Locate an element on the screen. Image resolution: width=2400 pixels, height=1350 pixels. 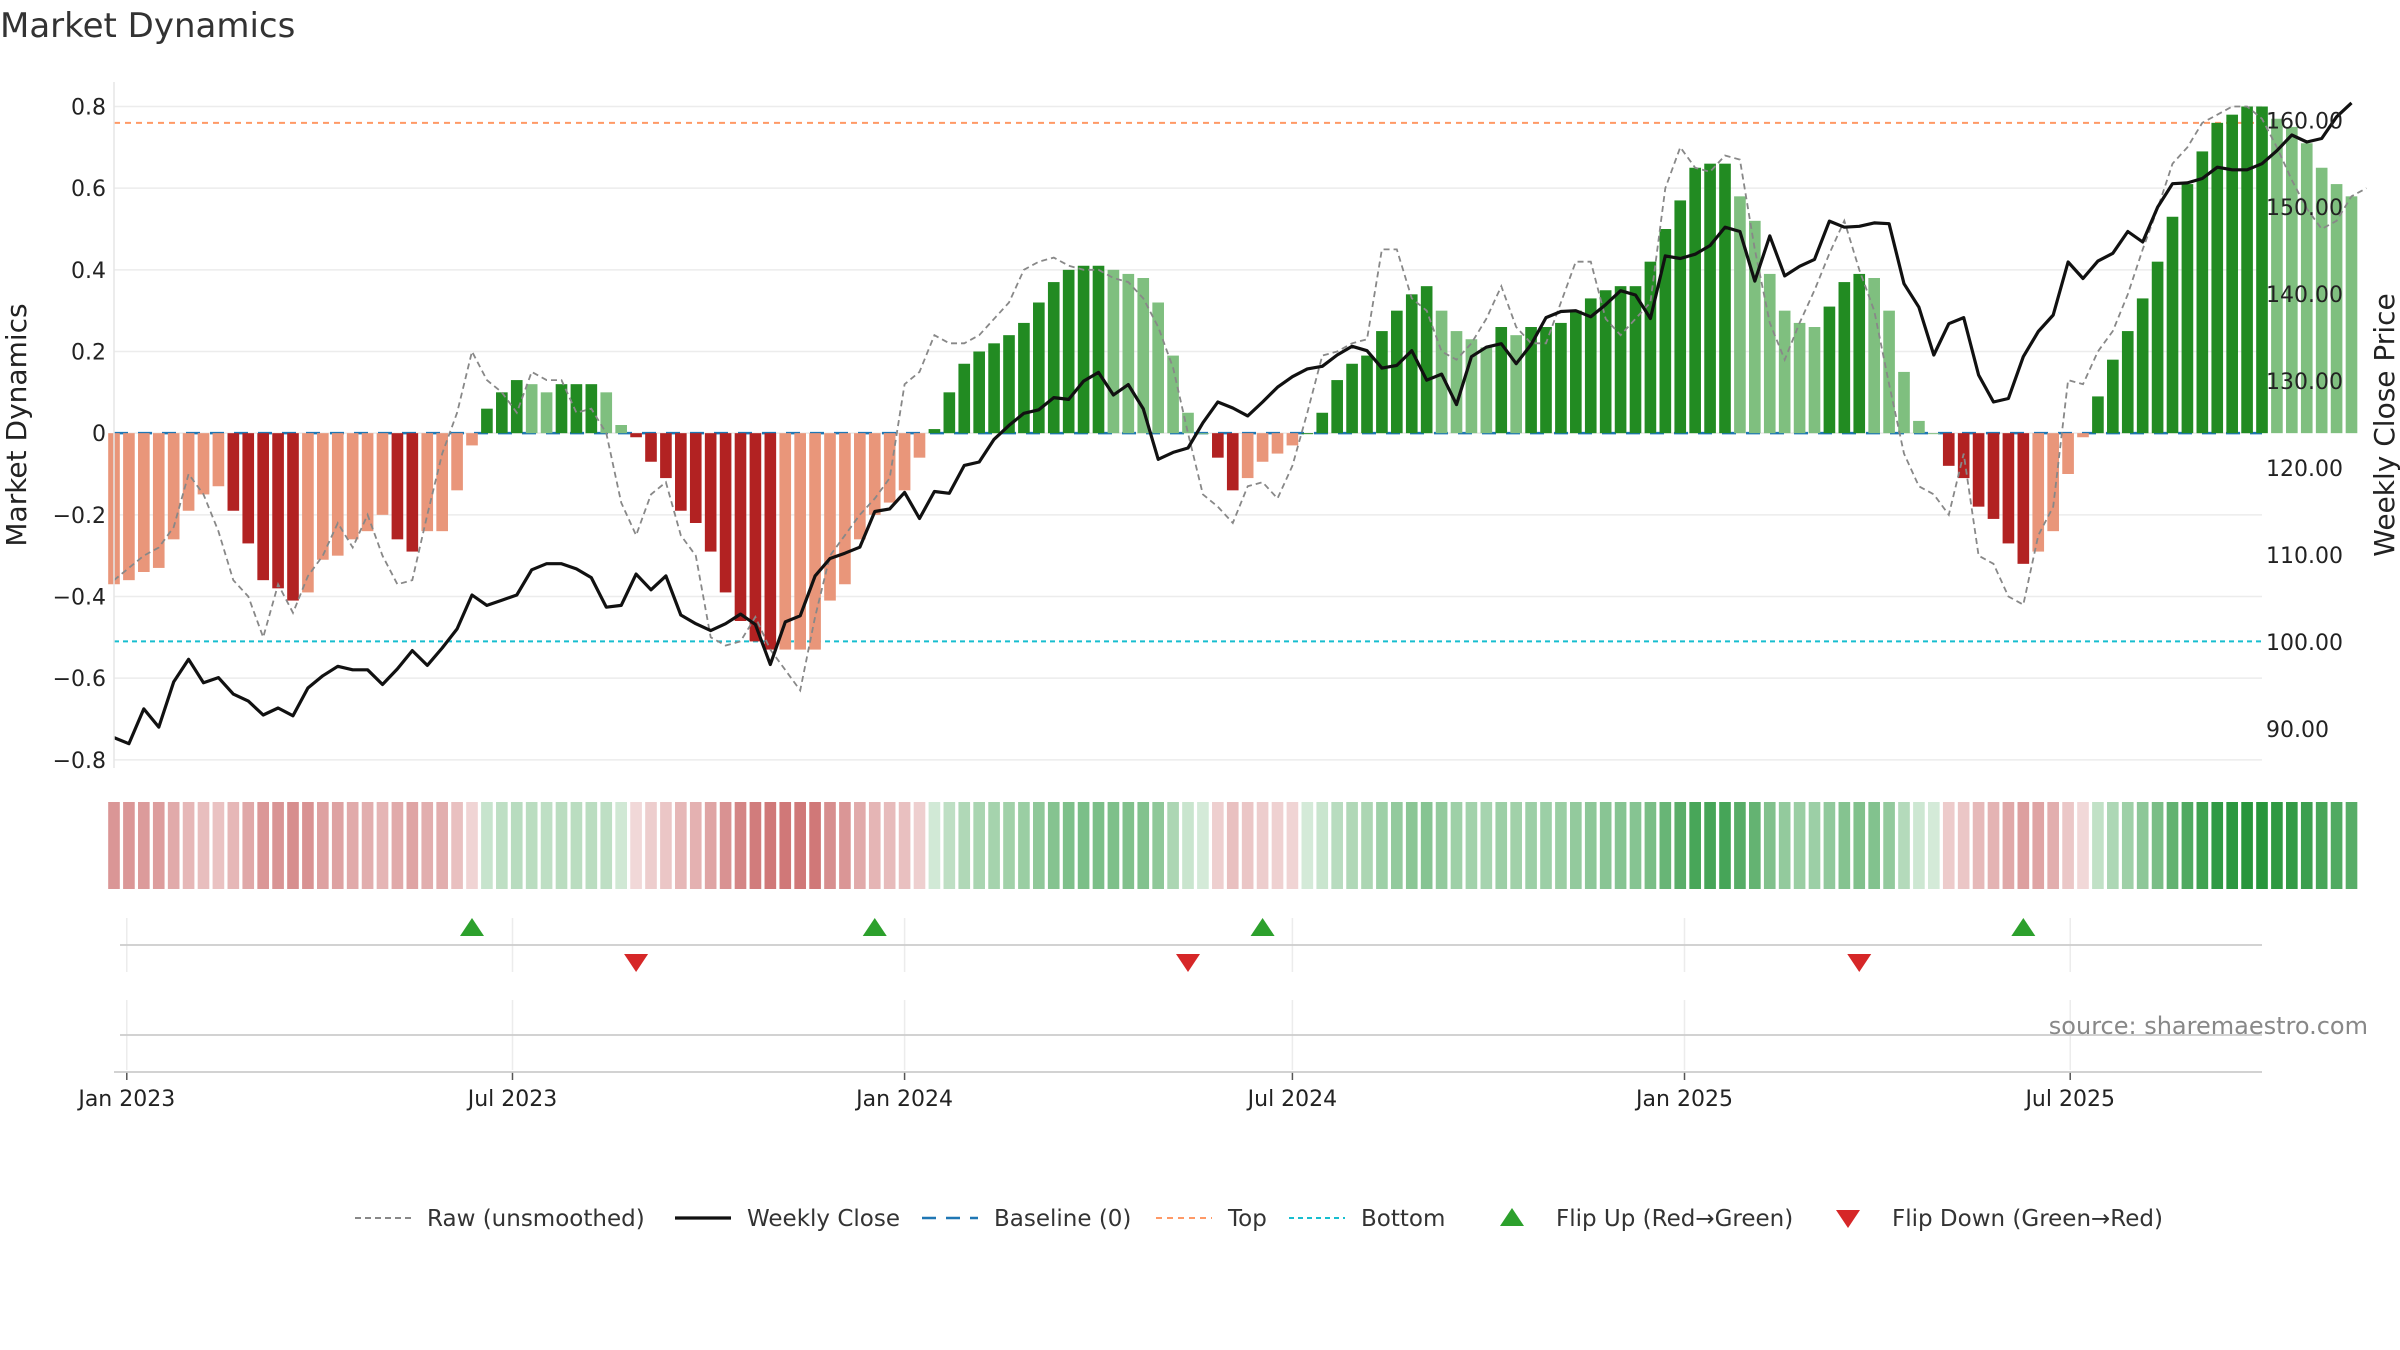
legend-item: Flip Down (Green→Red) is located at coordinates (1999, 1219).